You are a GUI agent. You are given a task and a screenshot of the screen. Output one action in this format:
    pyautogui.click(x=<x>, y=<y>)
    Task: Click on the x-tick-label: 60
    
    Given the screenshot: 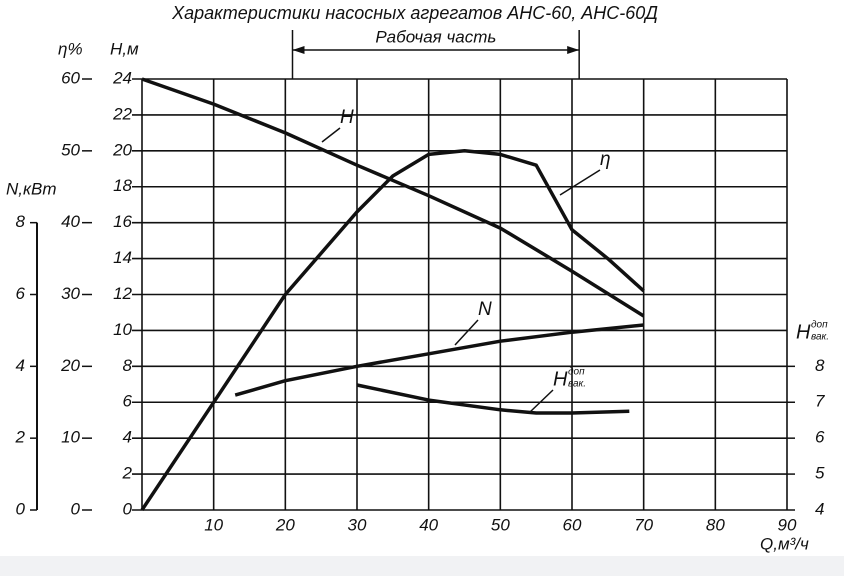 What is the action you would take?
    pyautogui.click(x=572, y=524)
    